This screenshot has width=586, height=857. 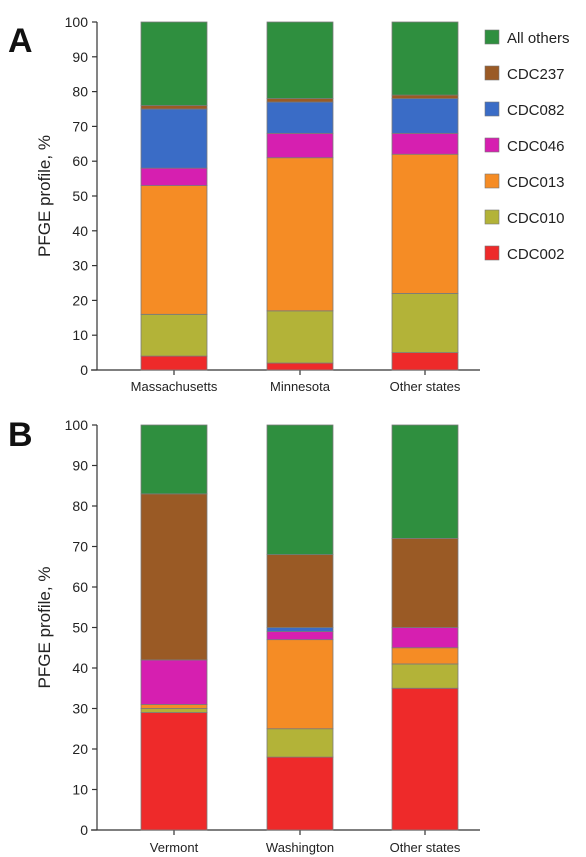 What do you see at coordinates (80, 547) in the screenshot?
I see `panel-b-y-tick-label-70: 70` at bounding box center [80, 547].